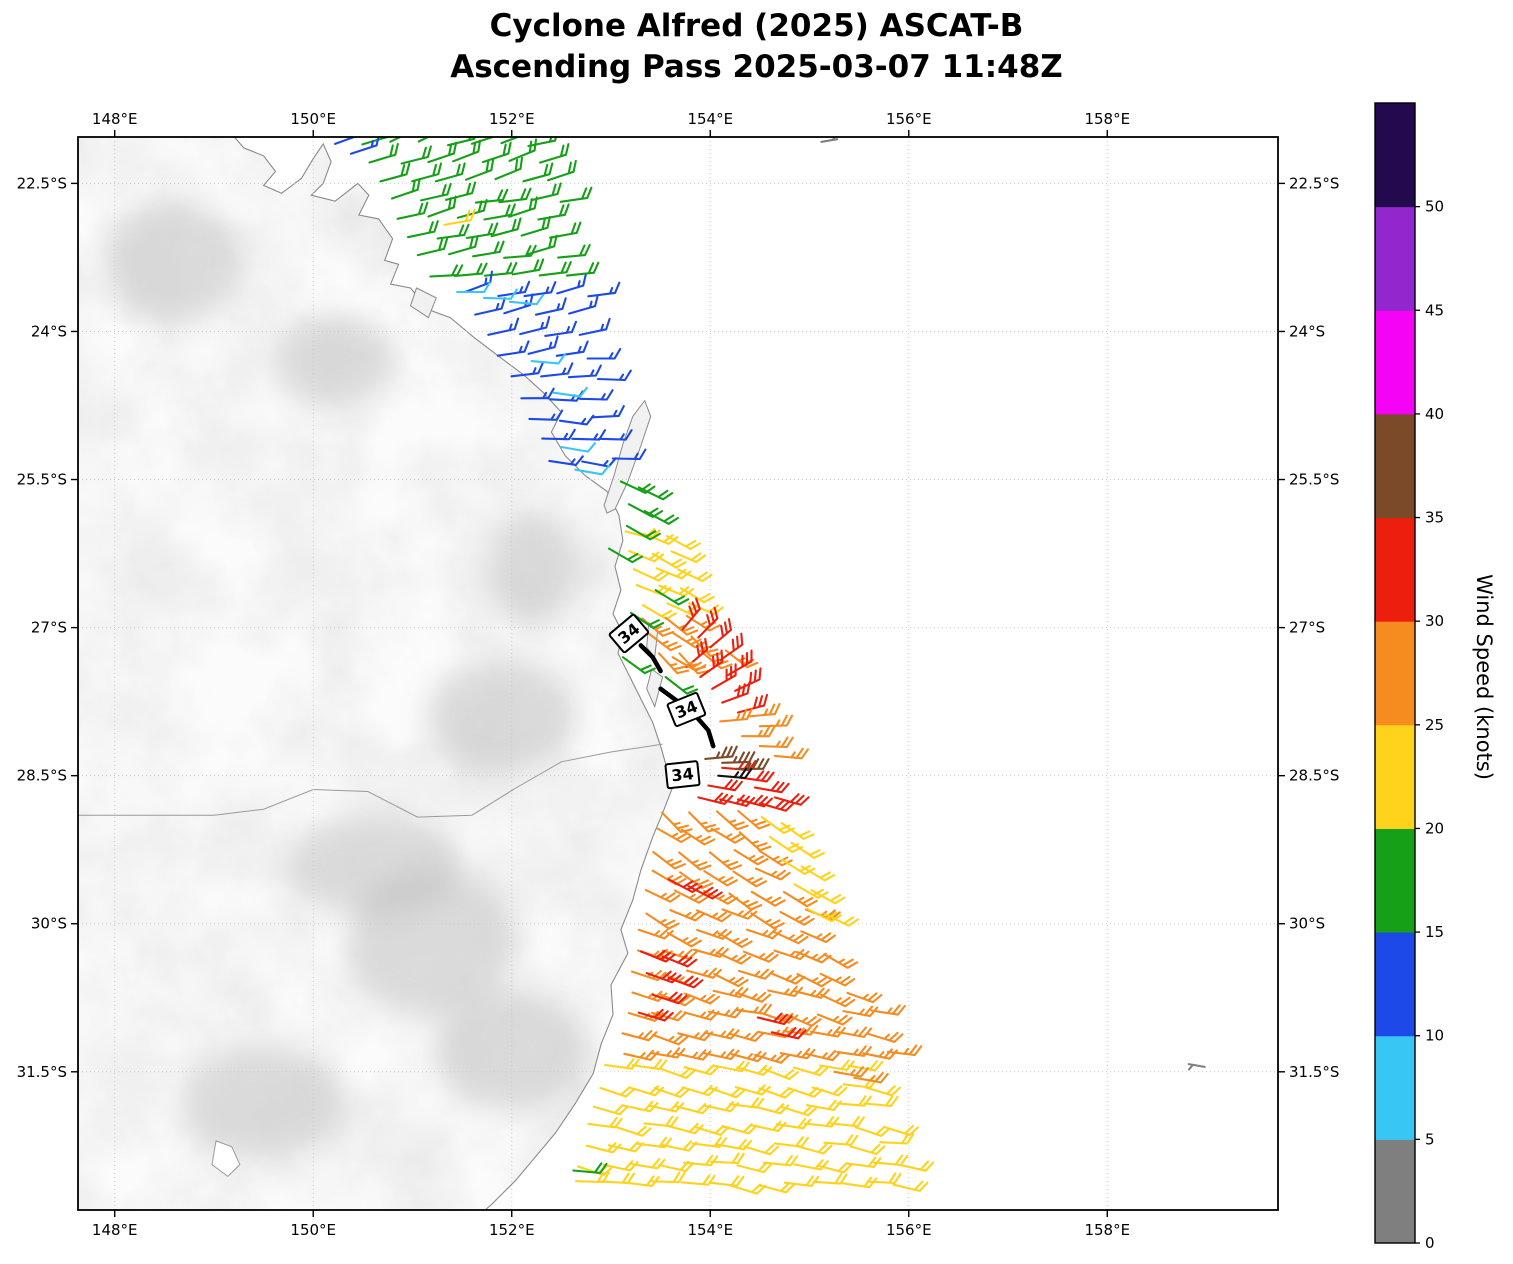 This screenshot has width=1513, height=1264. I want to click on colorbar-tick-label: 50, so click(1434, 207).